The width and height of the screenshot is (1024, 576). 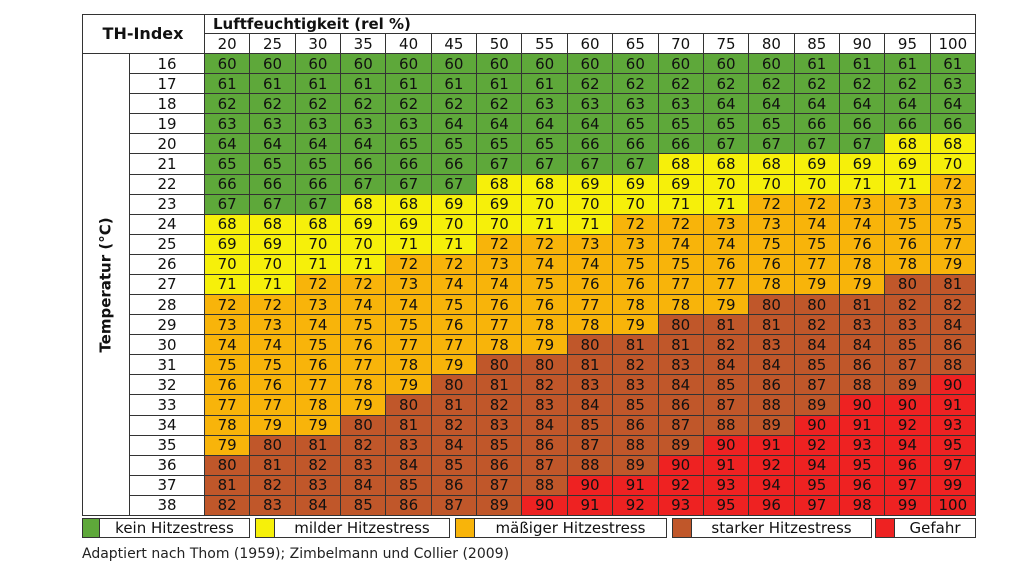 What do you see at coordinates (167, 485) in the screenshot?
I see `temperature-header: 37` at bounding box center [167, 485].